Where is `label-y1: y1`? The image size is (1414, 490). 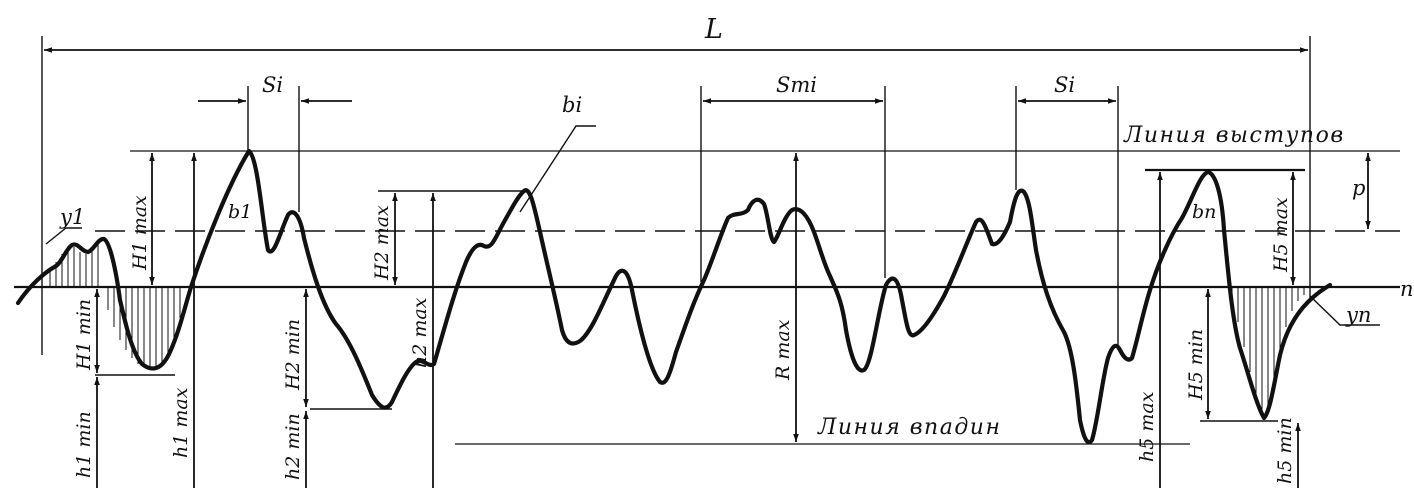 label-y1: y1 is located at coordinates (72, 217).